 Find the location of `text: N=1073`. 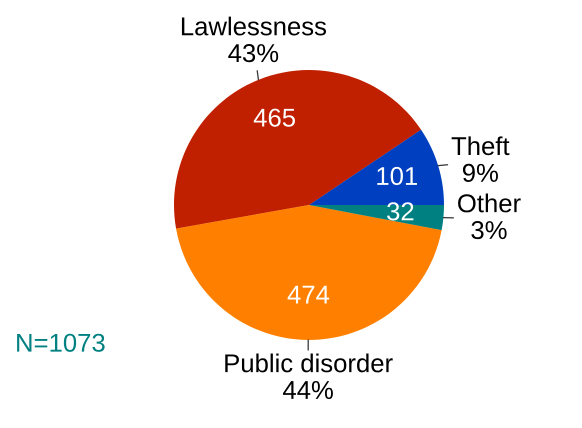

text: N=1073 is located at coordinates (61, 343).